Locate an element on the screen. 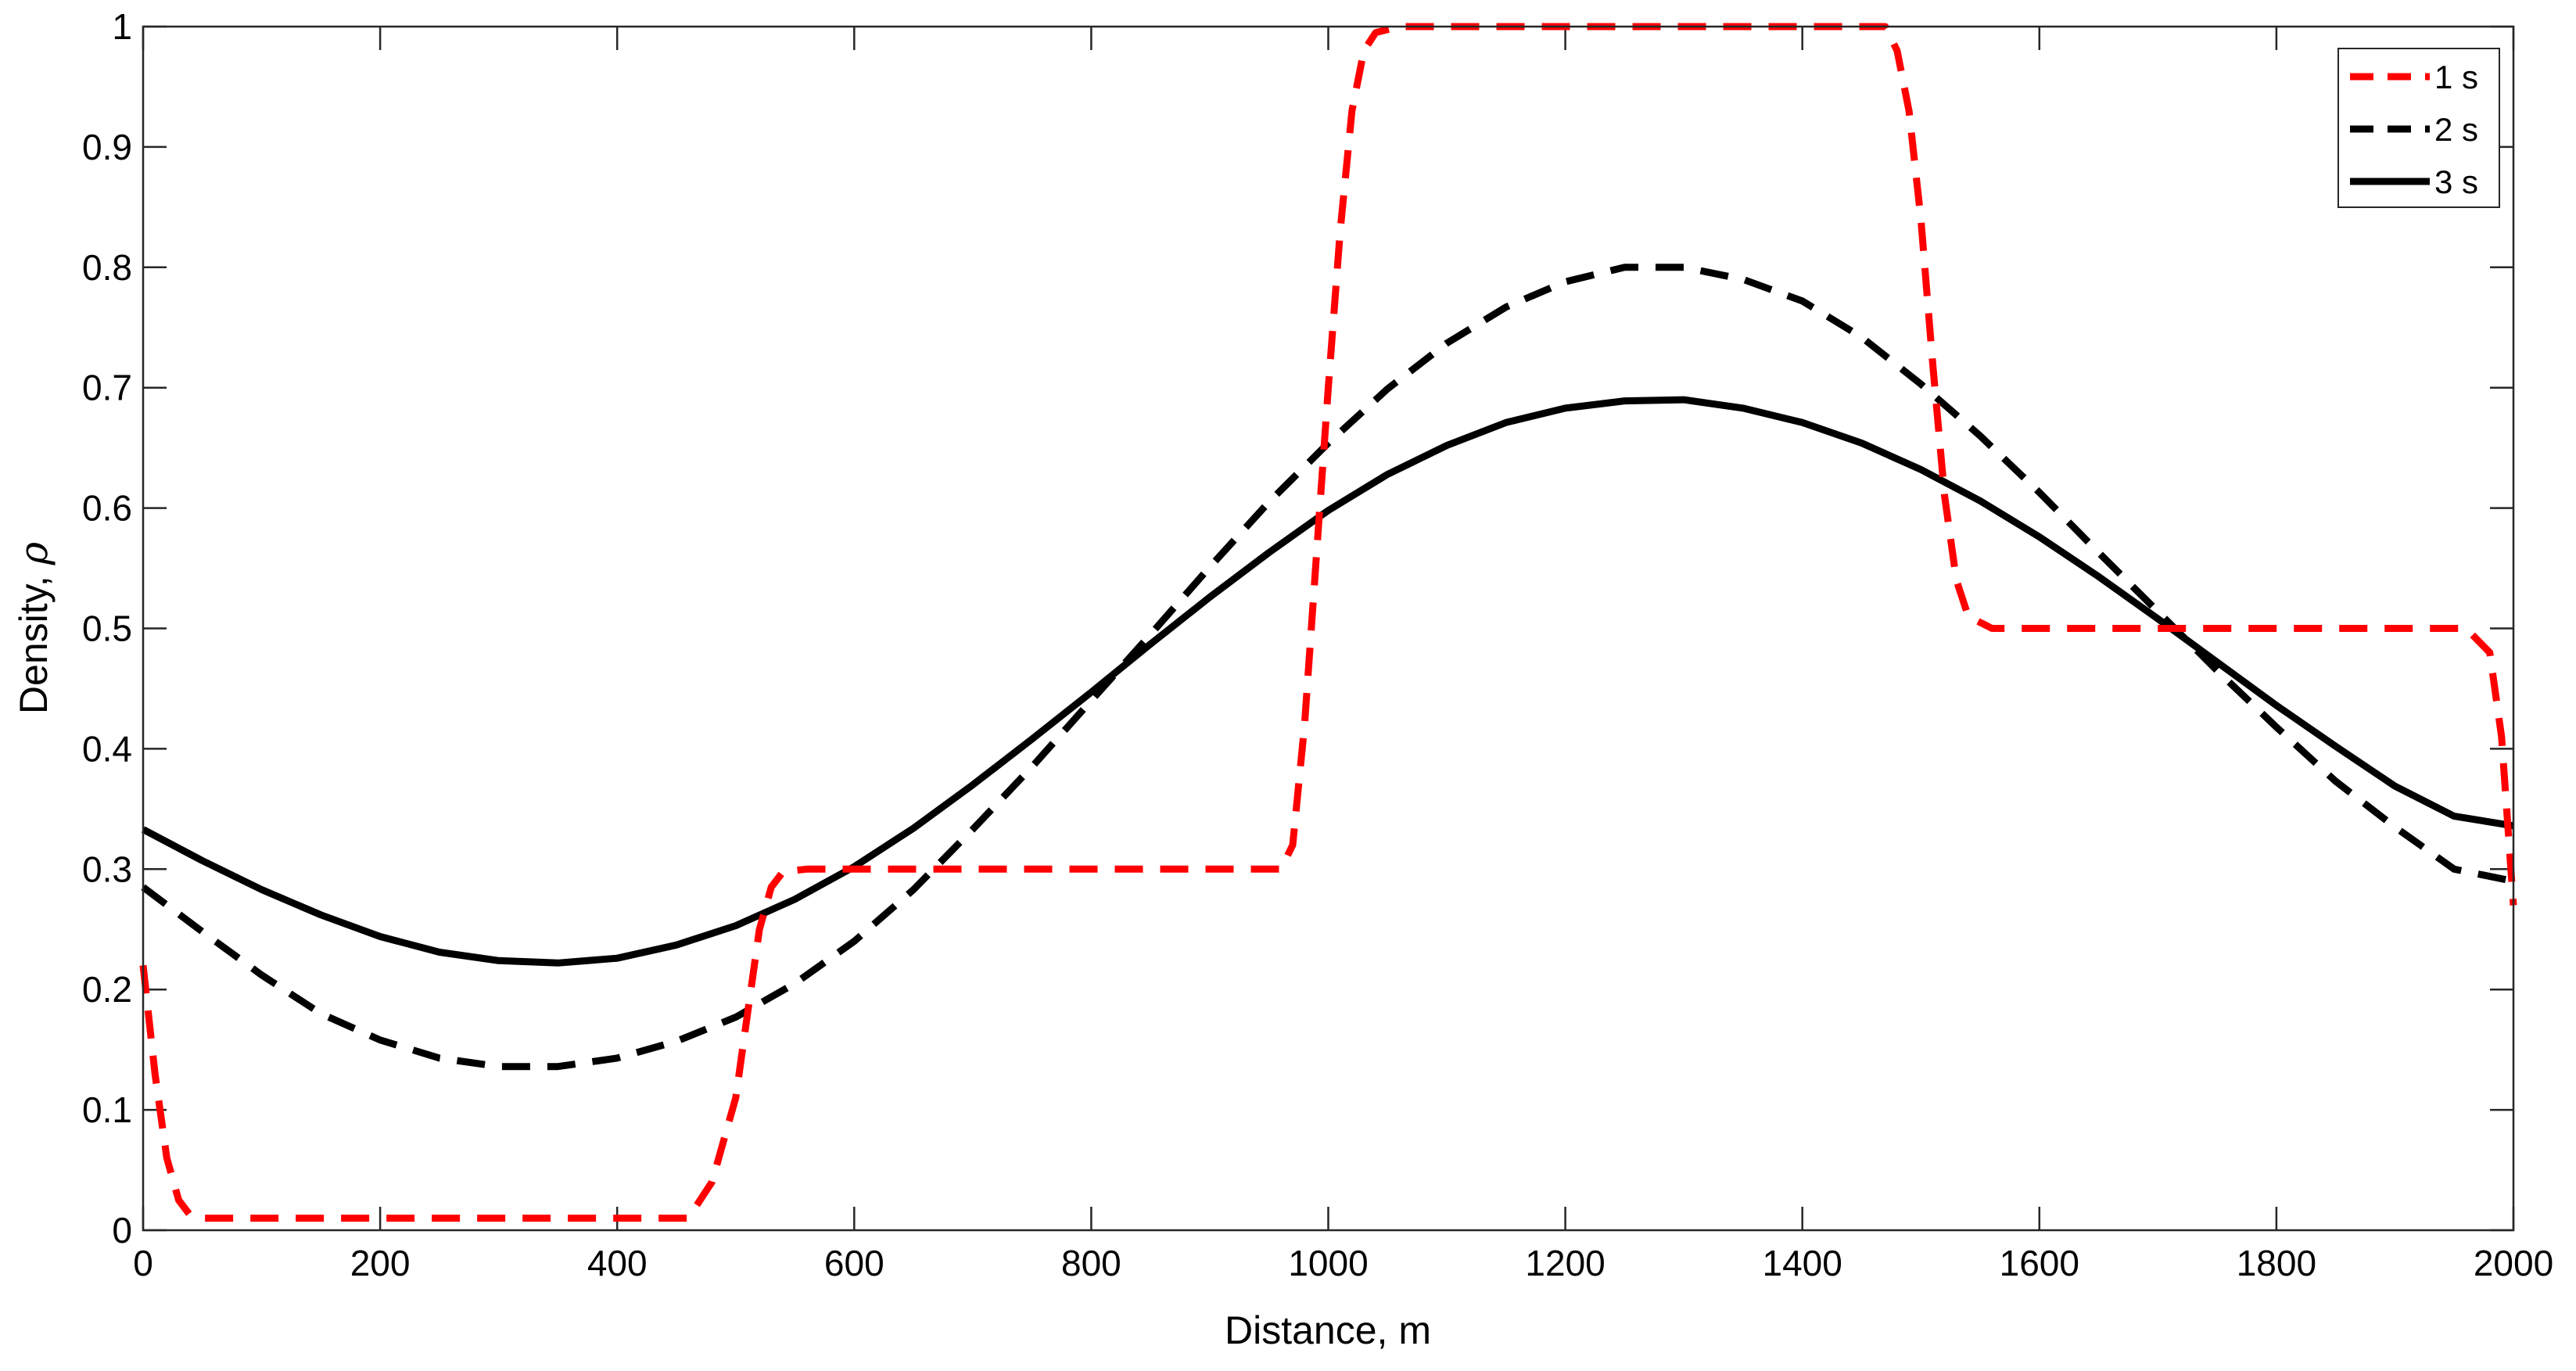 The width and height of the screenshot is (2576, 1371). y-axis-label-symbol: ρ is located at coordinates (33, 553).